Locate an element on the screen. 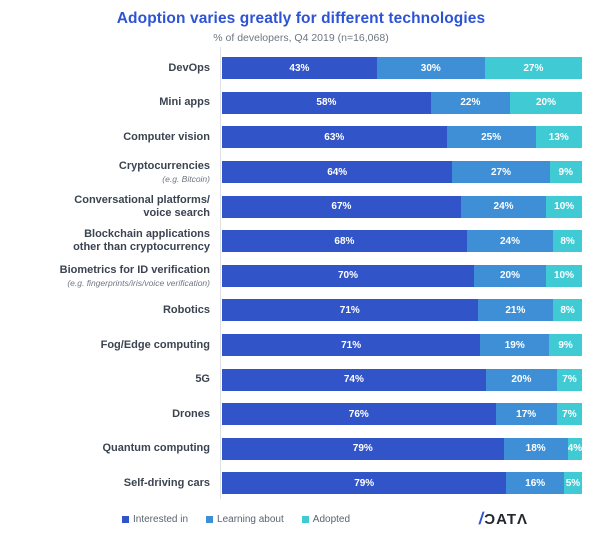 The height and width of the screenshot is (538, 602). bar-segment-adopted: 27% is located at coordinates (533, 68).